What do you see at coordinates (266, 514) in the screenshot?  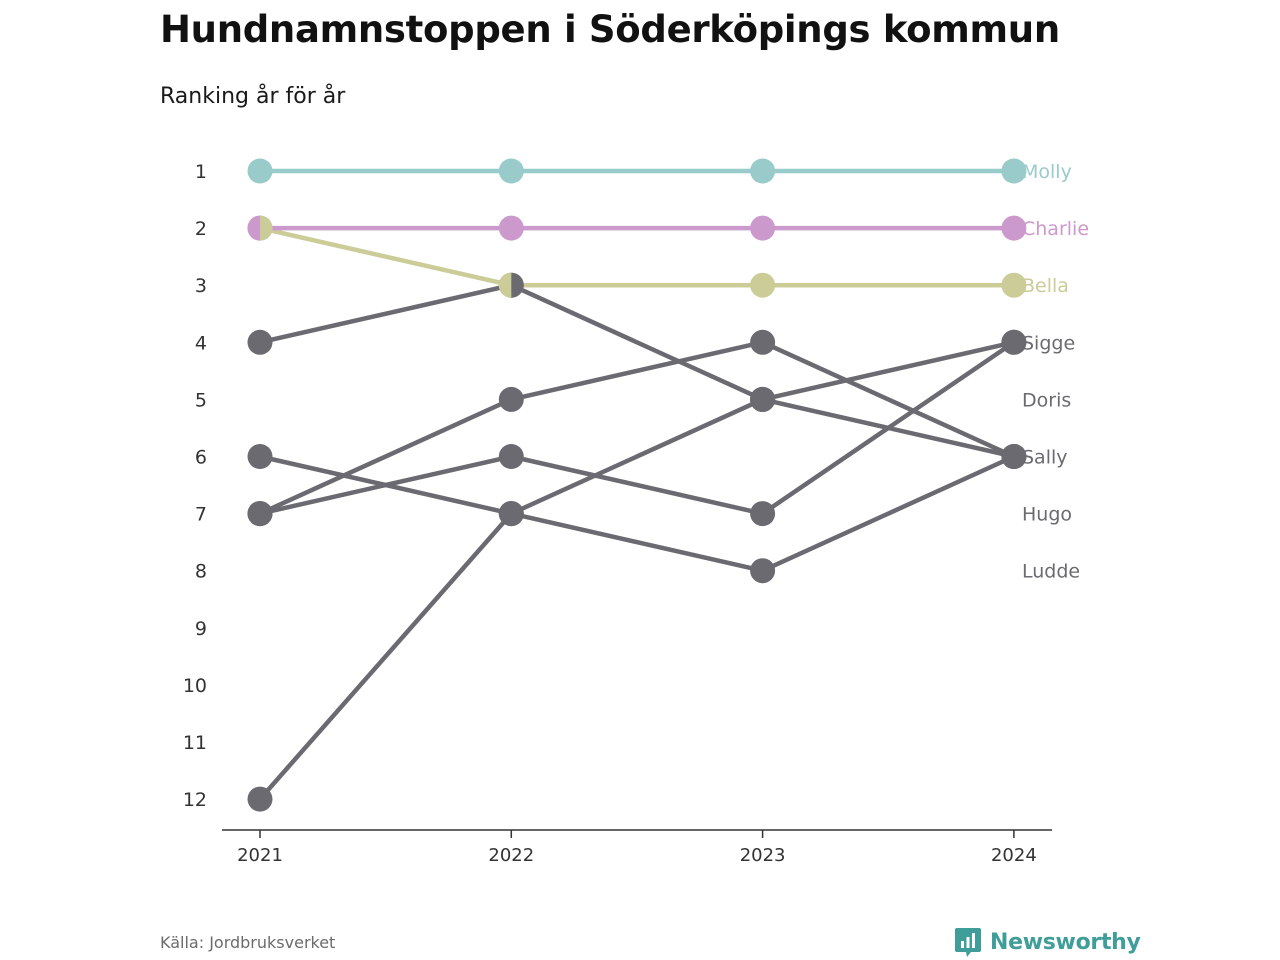 I see `shared-point-right-ludde` at bounding box center [266, 514].